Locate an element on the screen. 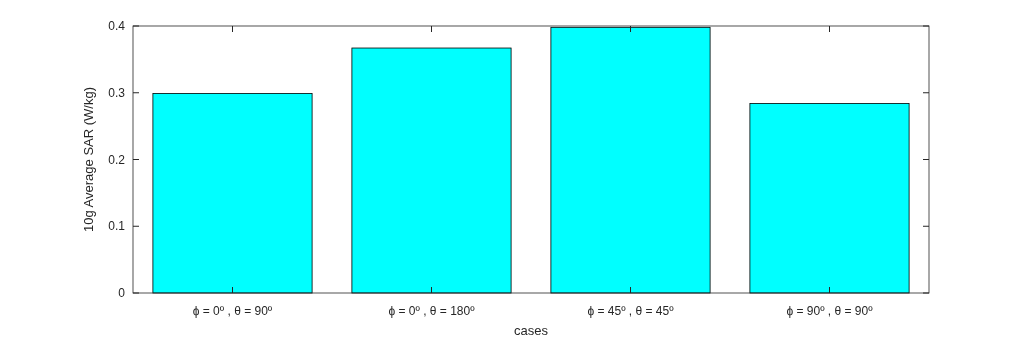 This screenshot has height=341, width=1024. x-tick-label: ϕ = 90º , θ = 90º is located at coordinates (830, 311).